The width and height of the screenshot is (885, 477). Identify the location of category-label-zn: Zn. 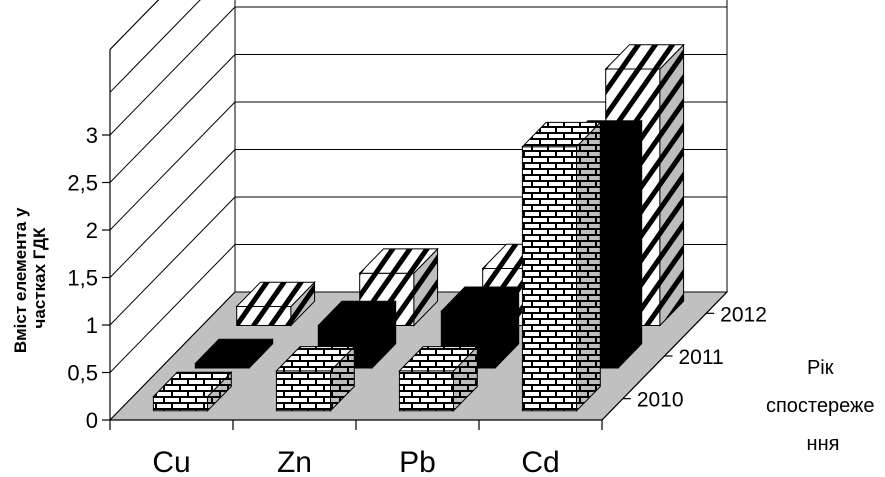
(294, 461).